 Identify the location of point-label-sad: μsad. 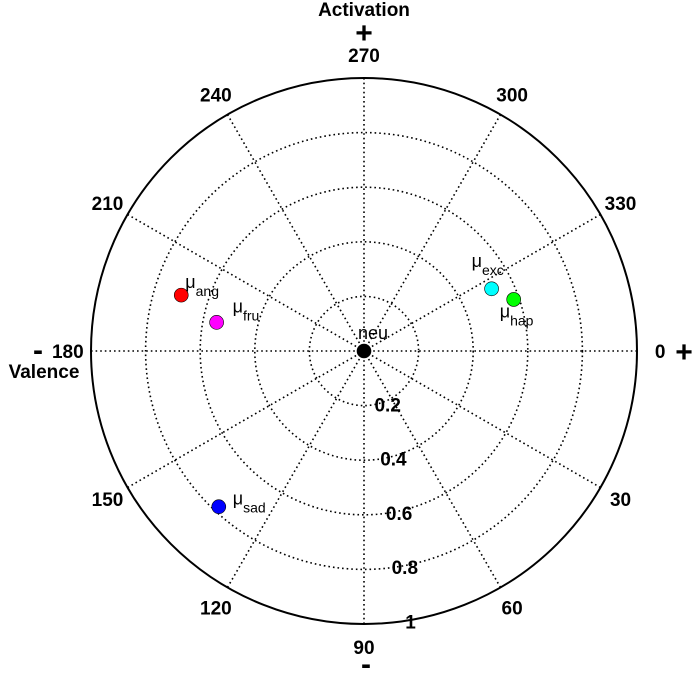
(249, 502).